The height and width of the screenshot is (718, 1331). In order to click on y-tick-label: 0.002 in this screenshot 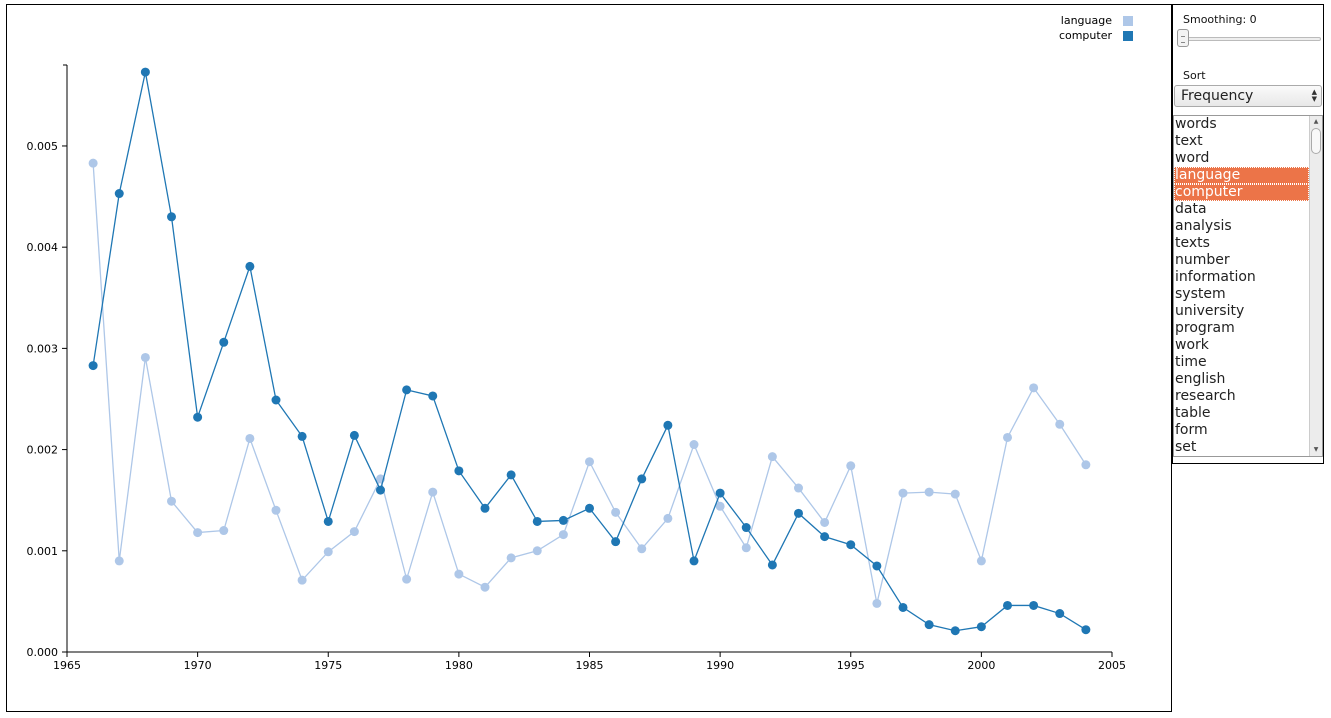, I will do `click(43, 450)`.